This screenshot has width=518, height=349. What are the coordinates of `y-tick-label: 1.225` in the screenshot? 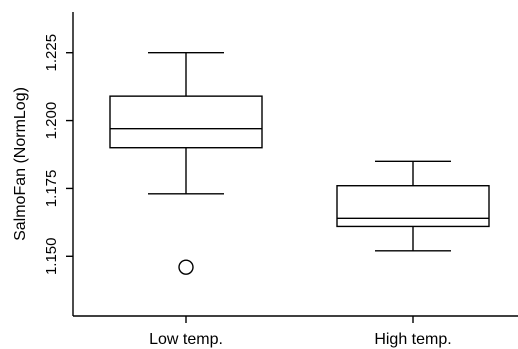 It's located at (51, 53).